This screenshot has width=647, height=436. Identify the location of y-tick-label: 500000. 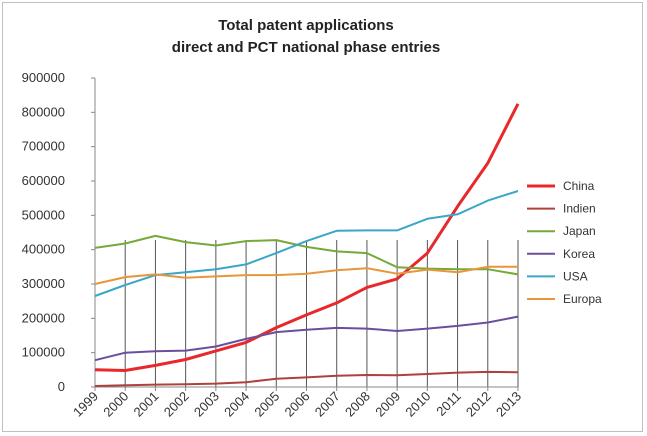
(43, 214).